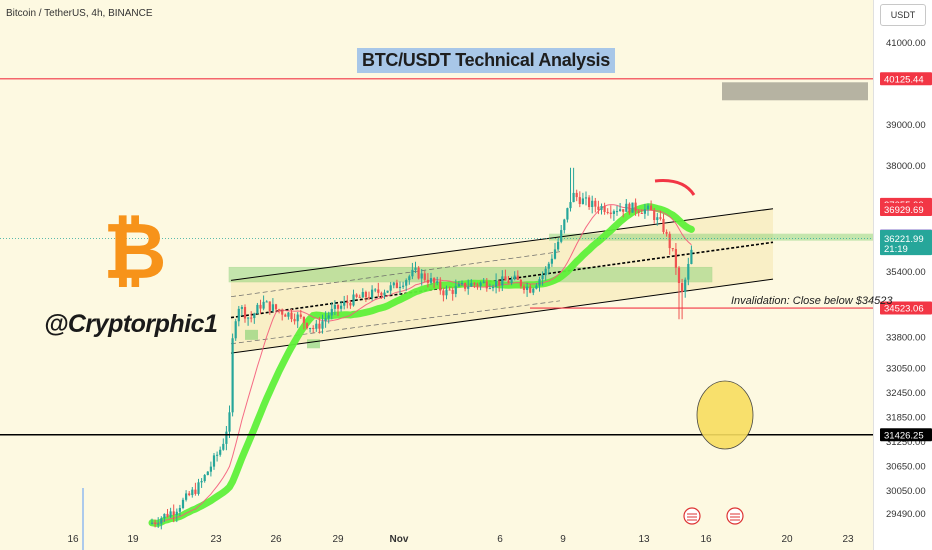 The image size is (932, 550). I want to click on author-handle: @Cryptorphic1, so click(131, 324).